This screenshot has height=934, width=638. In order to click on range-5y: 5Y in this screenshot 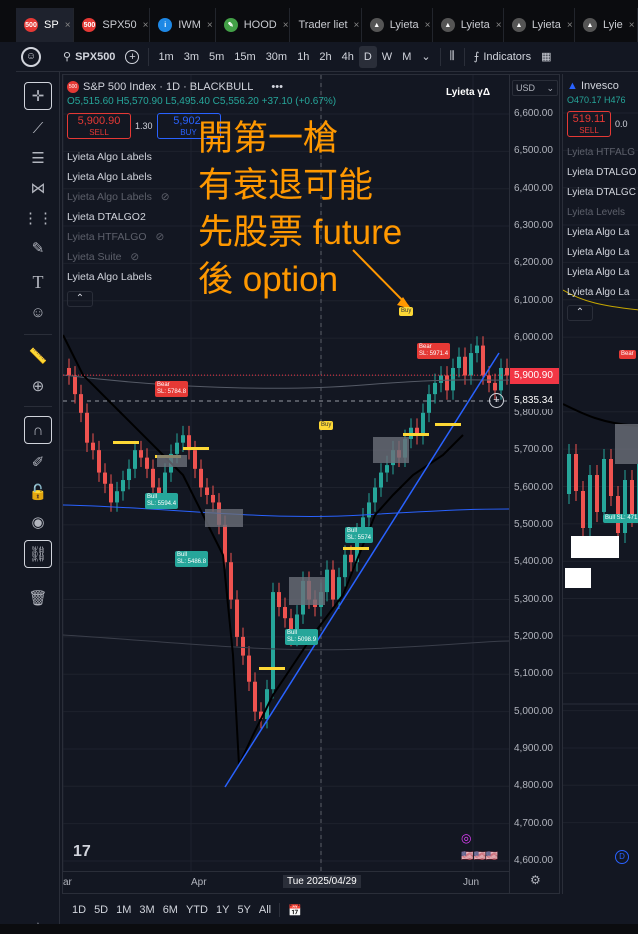, I will do `click(244, 910)`.